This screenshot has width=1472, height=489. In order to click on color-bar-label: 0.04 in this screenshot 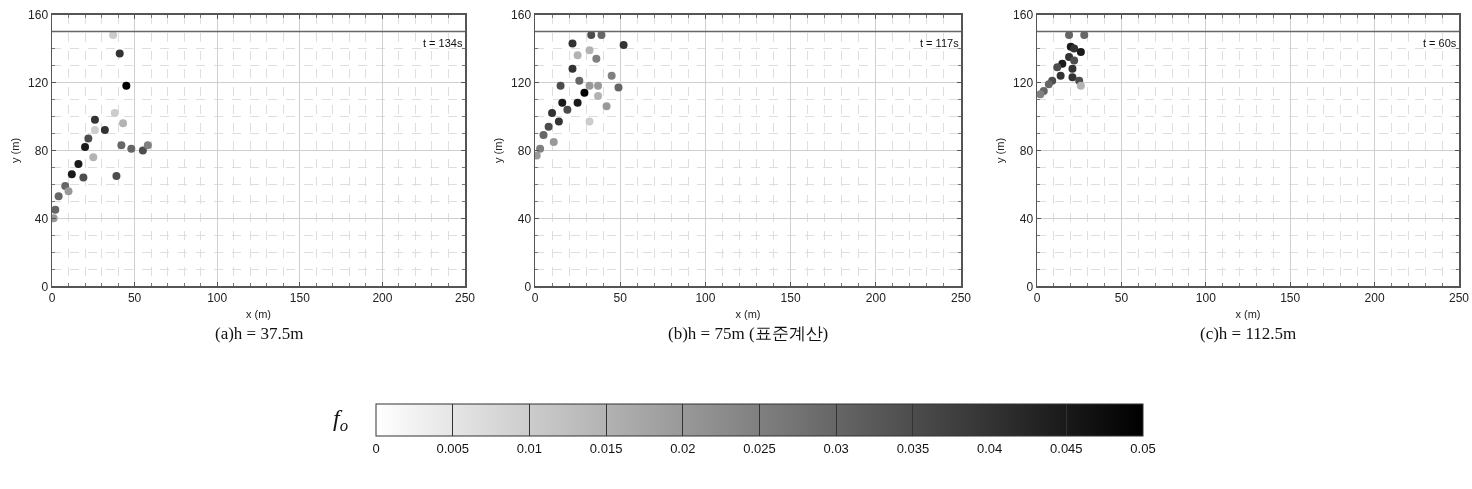, I will do `click(989, 448)`.